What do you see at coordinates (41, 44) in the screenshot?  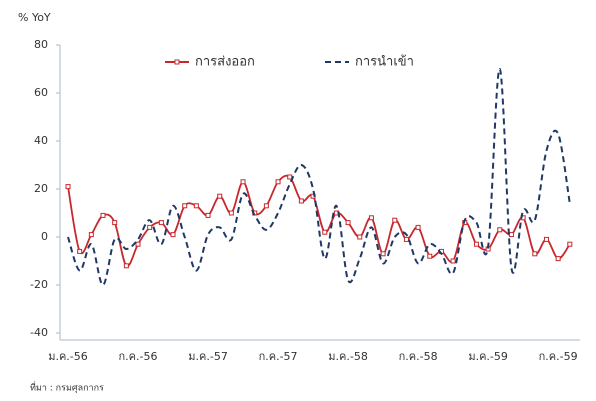 I see `y-tick-label: 80` at bounding box center [41, 44].